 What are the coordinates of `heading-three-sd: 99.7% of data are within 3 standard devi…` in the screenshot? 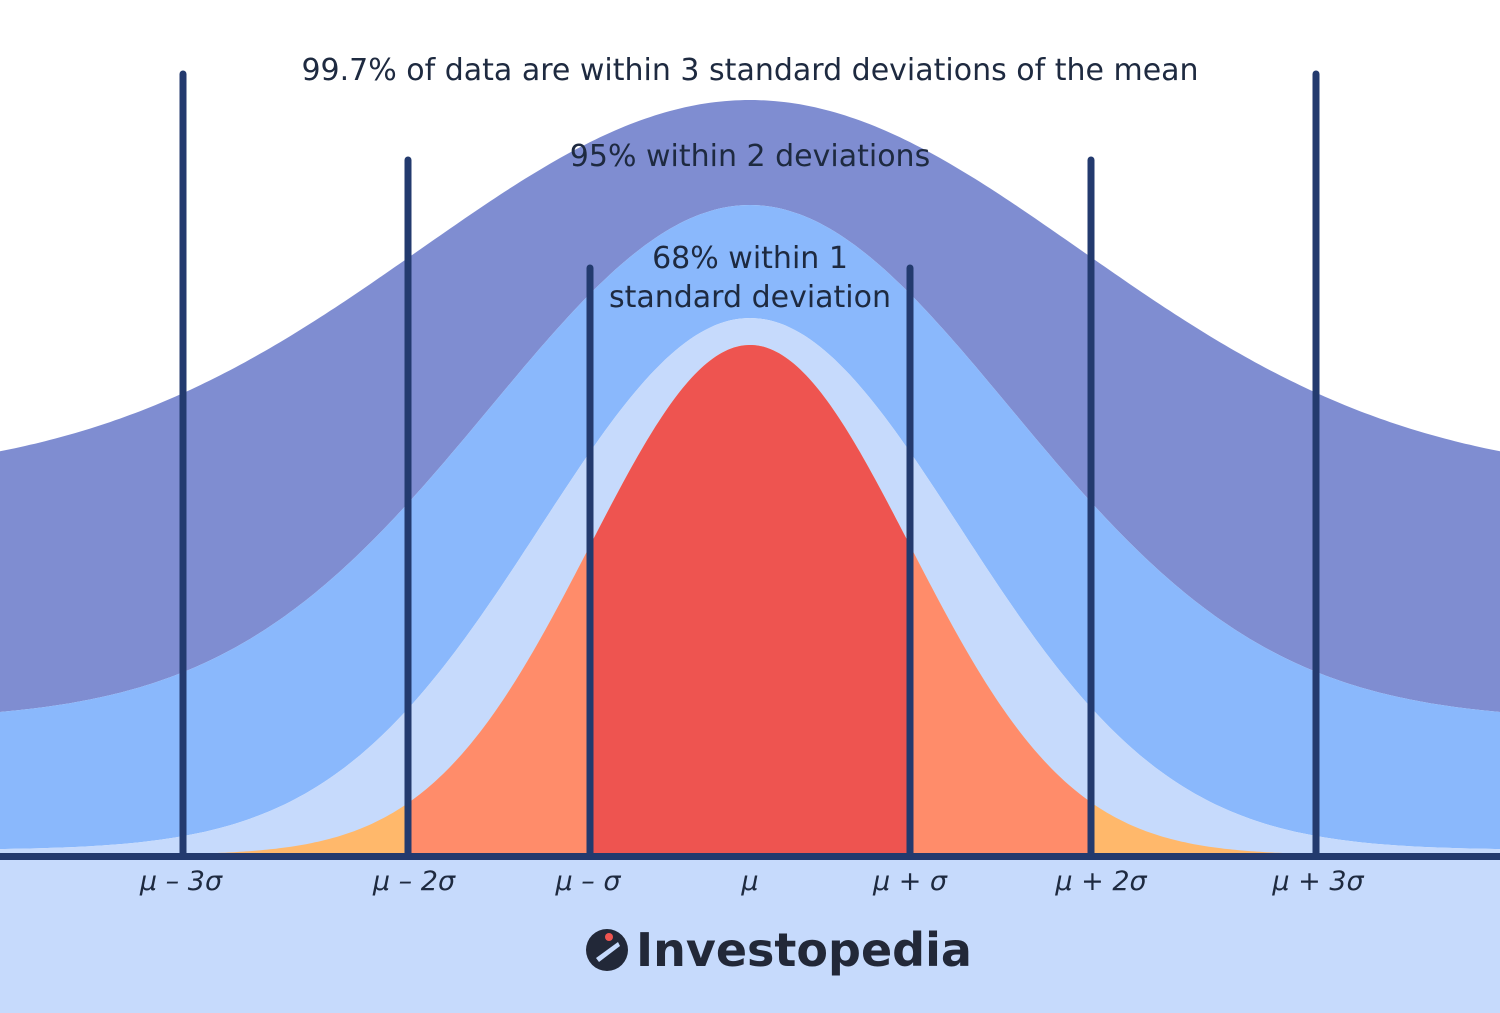 It's located at (749, 70).